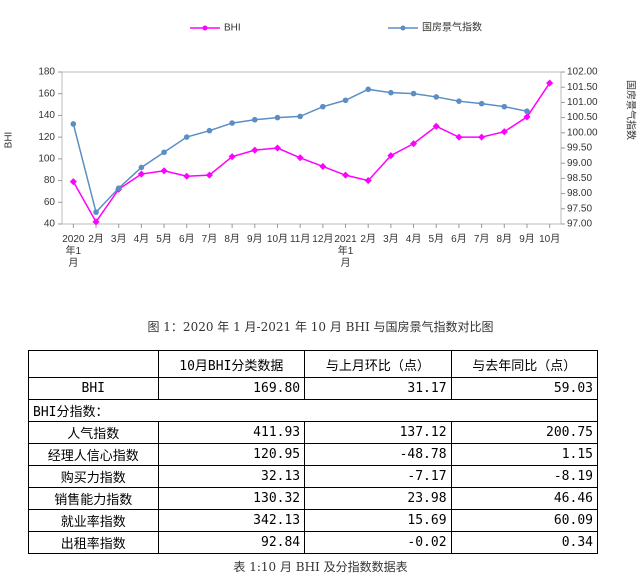  What do you see at coordinates (524, 520) in the screenshot?
I see `cell: 60.09` at bounding box center [524, 520].